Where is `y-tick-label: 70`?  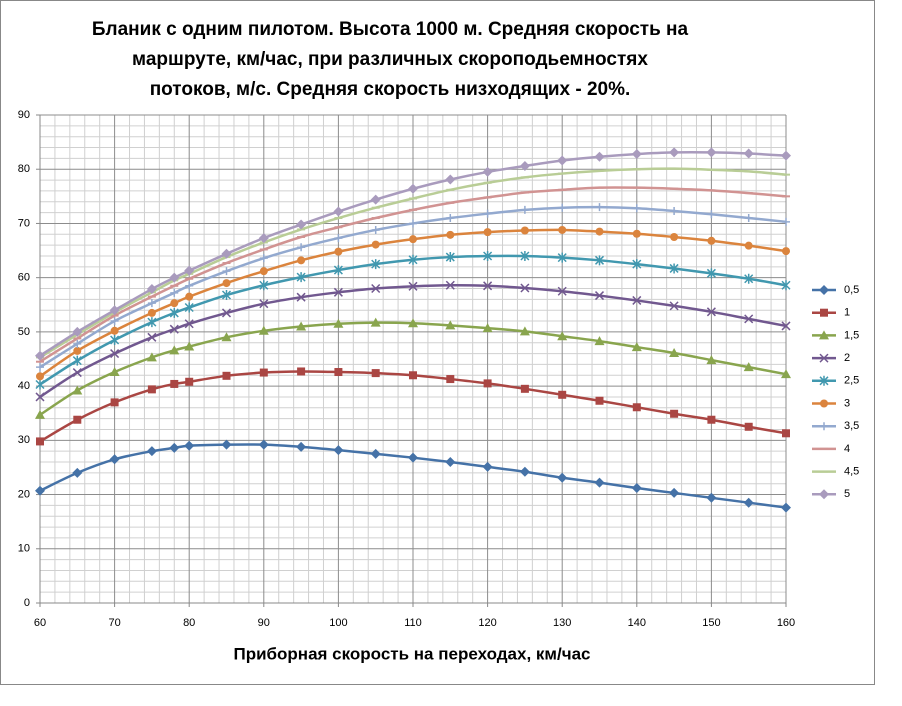
y-tick-label: 70 is located at coordinates (24, 223).